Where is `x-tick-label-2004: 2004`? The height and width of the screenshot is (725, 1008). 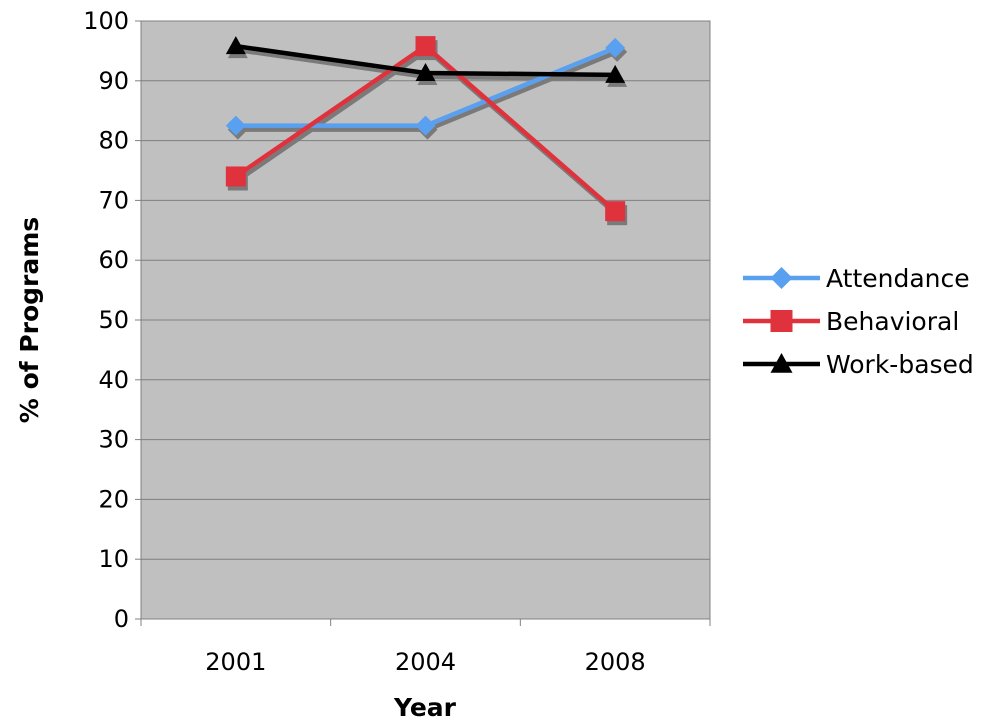
x-tick-label-2004: 2004 is located at coordinates (425, 662).